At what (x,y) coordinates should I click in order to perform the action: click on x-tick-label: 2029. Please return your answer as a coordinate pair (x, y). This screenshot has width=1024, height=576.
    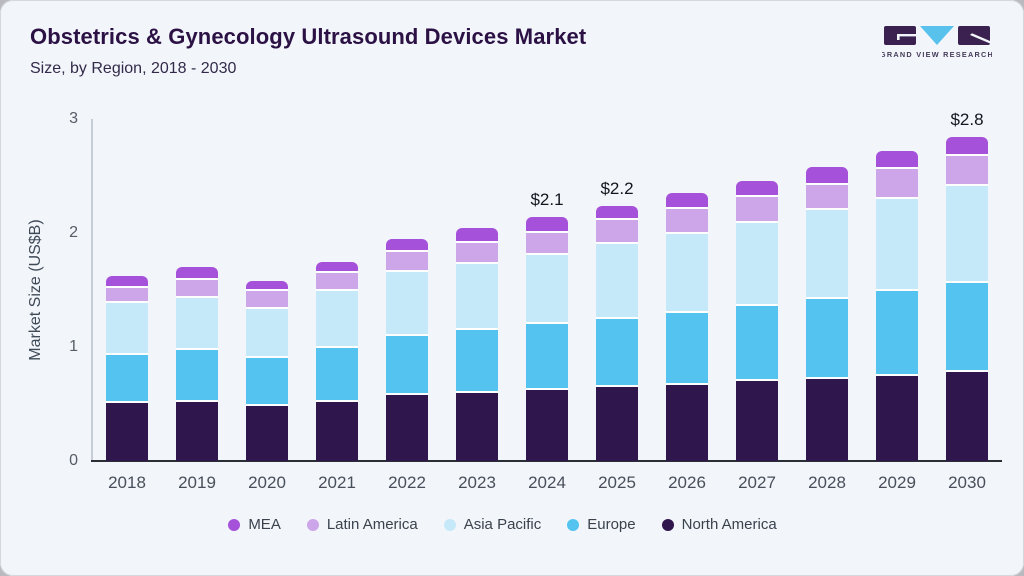
    Looking at the image, I should click on (897, 482).